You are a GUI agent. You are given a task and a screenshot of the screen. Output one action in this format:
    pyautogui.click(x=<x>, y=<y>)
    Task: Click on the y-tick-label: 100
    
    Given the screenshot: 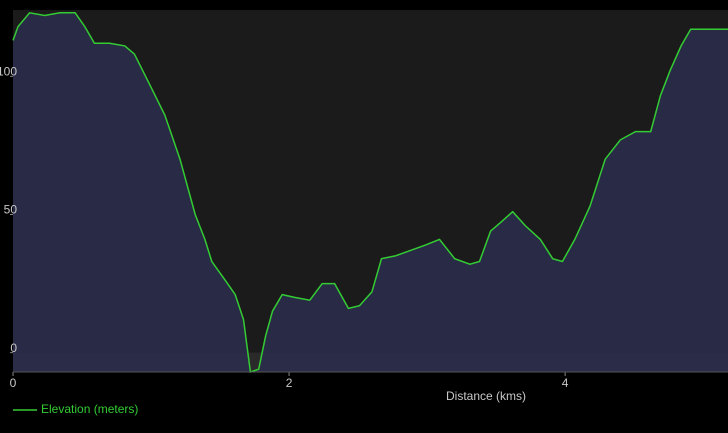 What is the action you would take?
    pyautogui.click(x=8, y=71)
    